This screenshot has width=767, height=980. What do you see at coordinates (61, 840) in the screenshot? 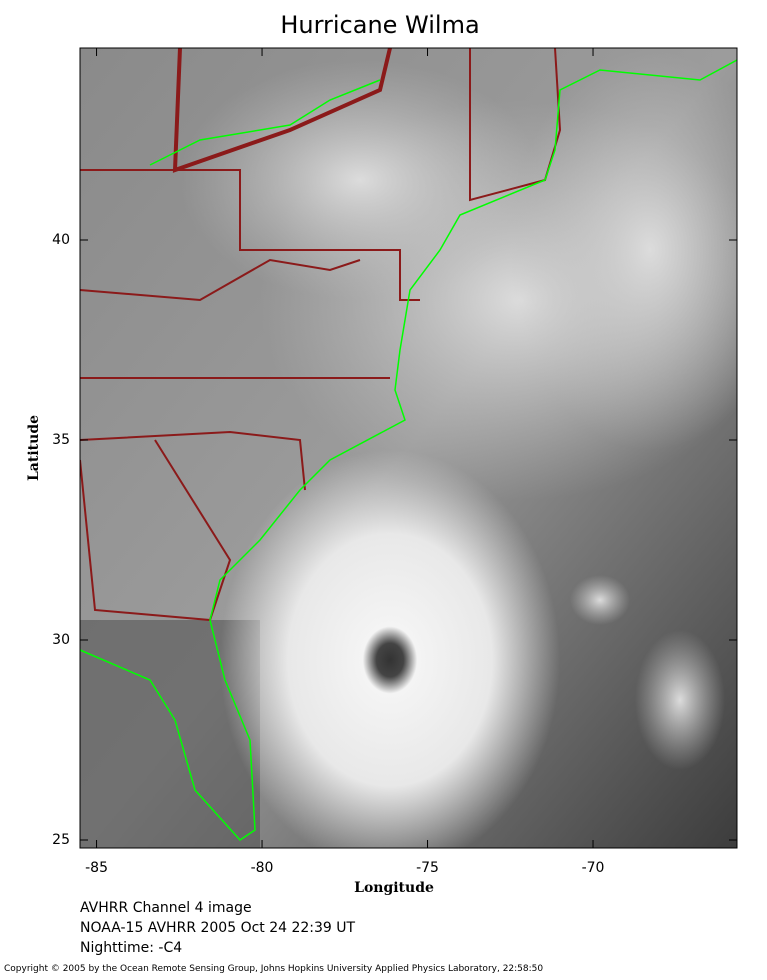
I see `y-tick-label: 25` at bounding box center [61, 840].